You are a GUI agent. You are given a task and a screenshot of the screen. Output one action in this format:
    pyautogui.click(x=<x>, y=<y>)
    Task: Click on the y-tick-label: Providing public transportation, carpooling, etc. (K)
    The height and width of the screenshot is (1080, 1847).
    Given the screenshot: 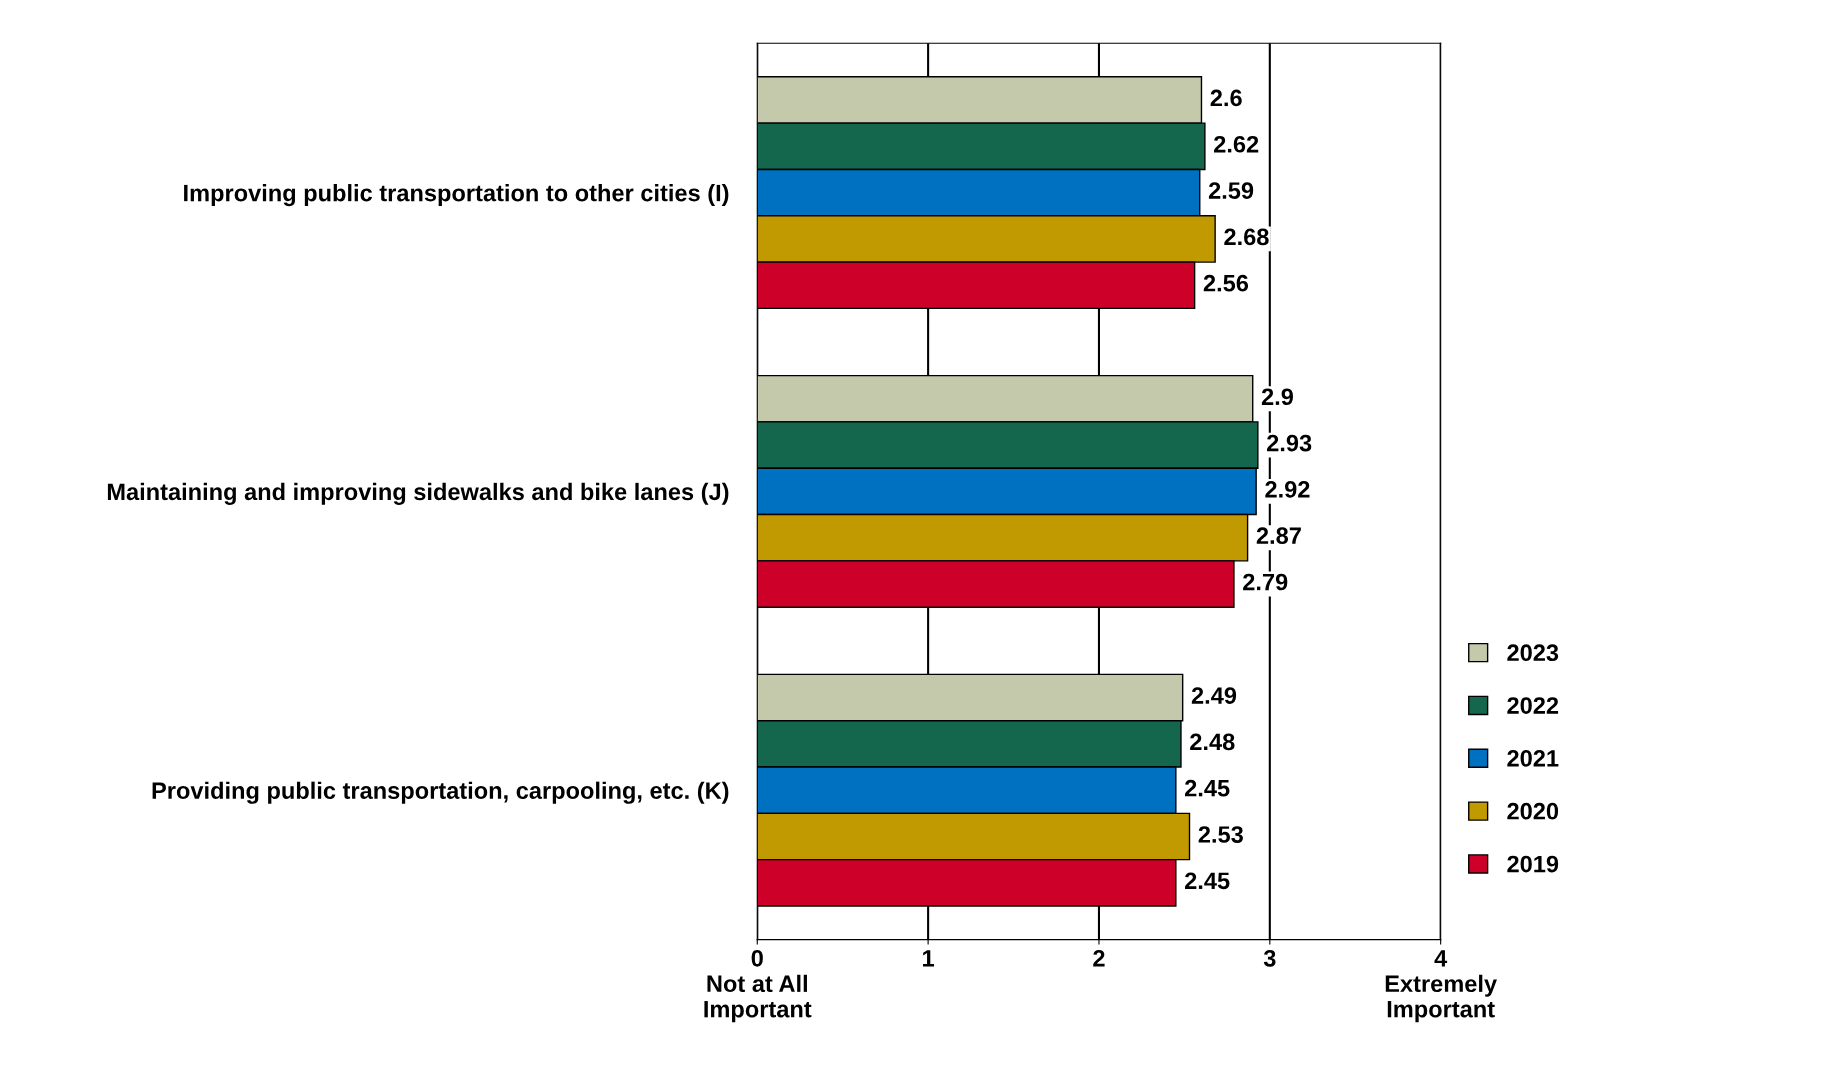 What is the action you would take?
    pyautogui.click(x=440, y=792)
    